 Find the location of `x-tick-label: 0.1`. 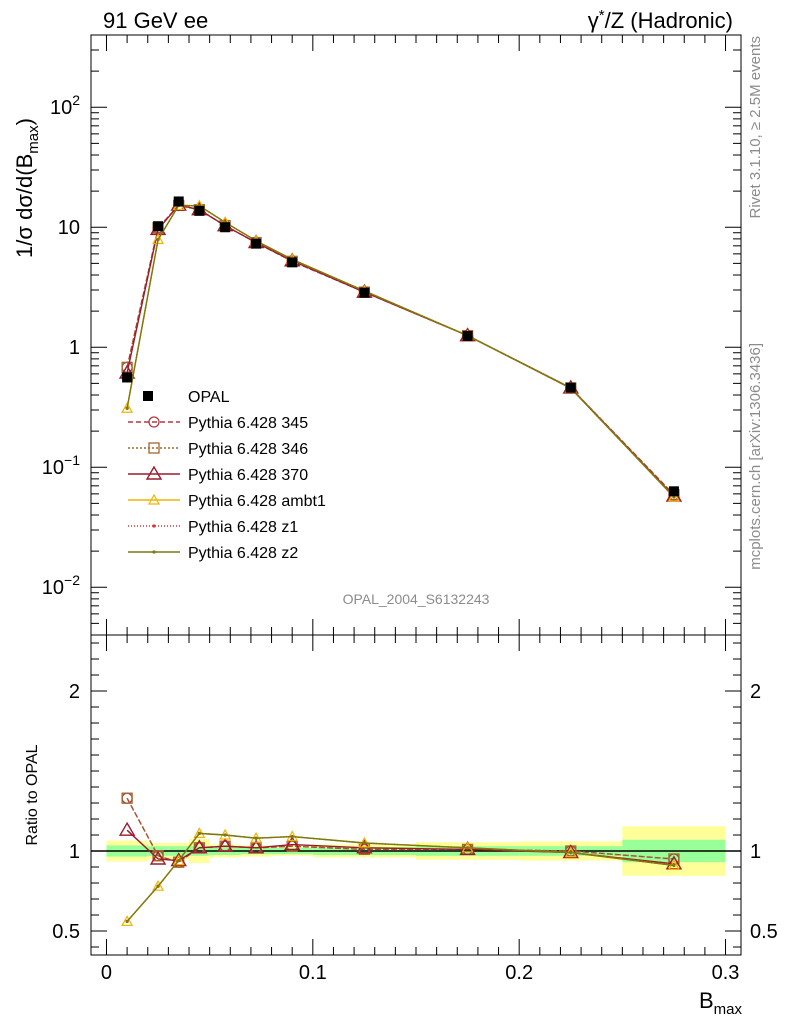

x-tick-label: 0.1 is located at coordinates (313, 973).